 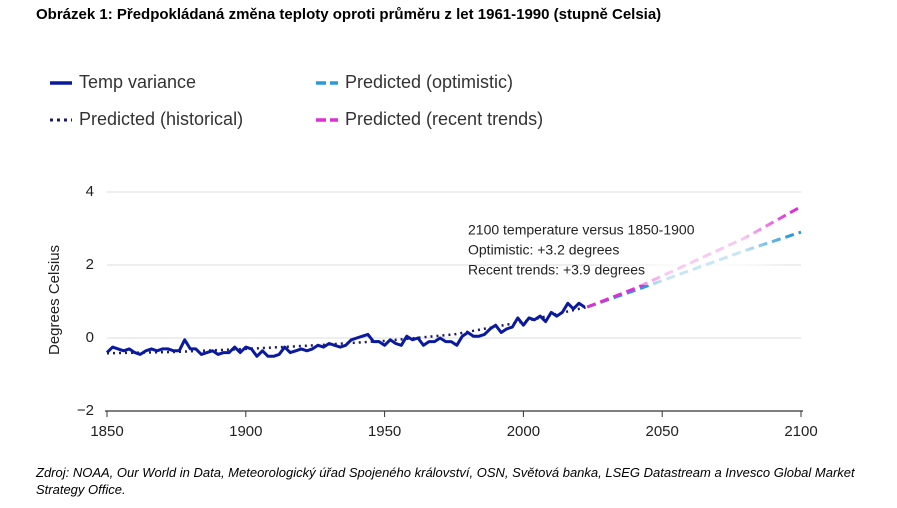 What do you see at coordinates (90, 191) in the screenshot?
I see `y-tick-label: 4` at bounding box center [90, 191].